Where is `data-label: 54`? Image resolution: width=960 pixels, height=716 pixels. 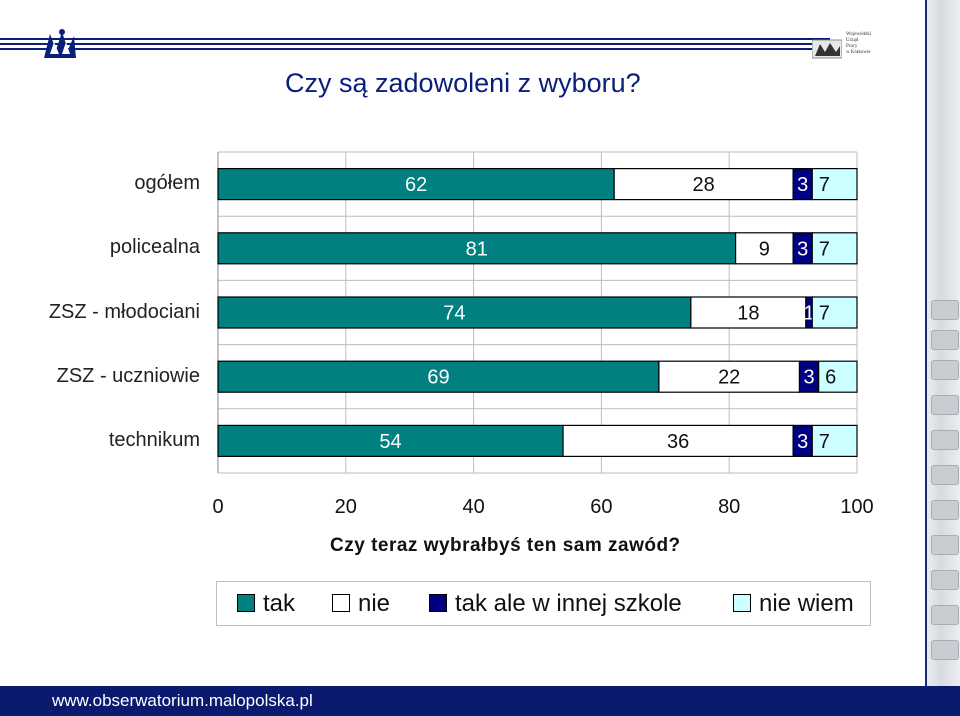
data-label: 54 is located at coordinates (390, 442).